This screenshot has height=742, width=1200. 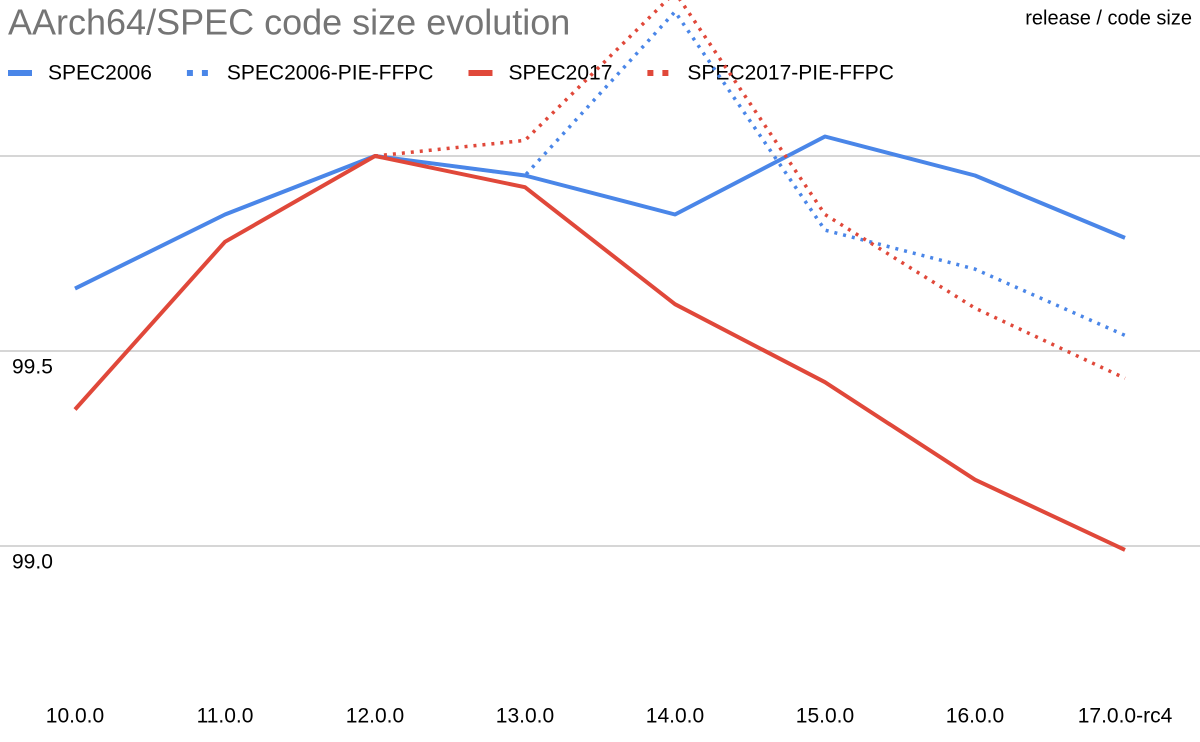 I want to click on legend-label: SPEC2017, so click(x=560, y=73).